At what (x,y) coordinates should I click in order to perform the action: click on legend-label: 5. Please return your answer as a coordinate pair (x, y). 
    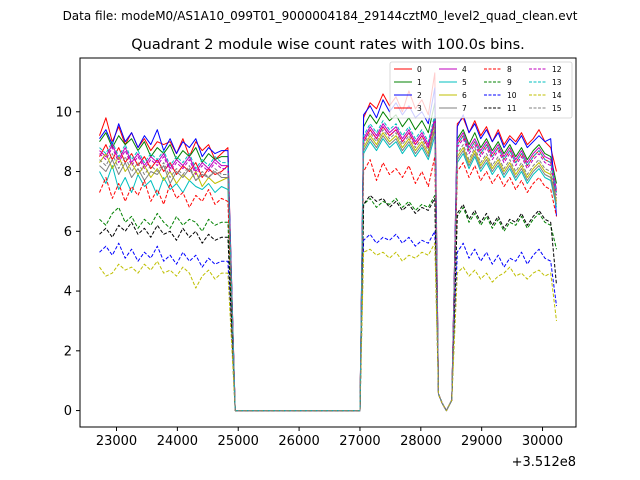
    Looking at the image, I should click on (464, 82).